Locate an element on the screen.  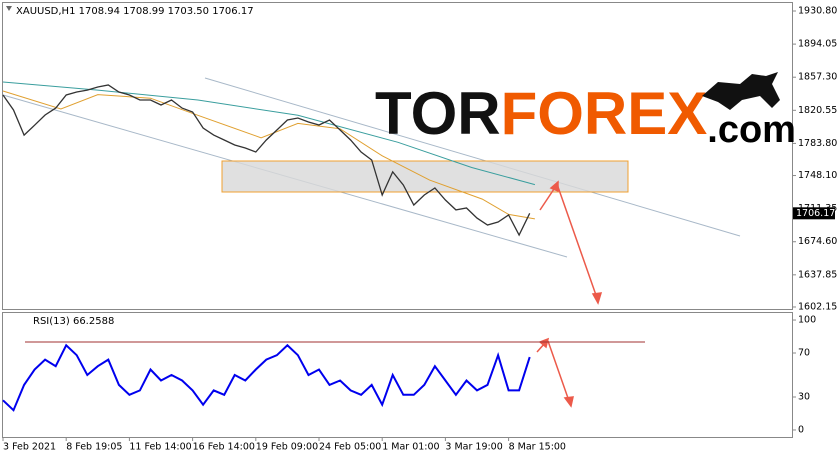
x-tick-label: 24 Feb 05:00 is located at coordinates (350, 447).